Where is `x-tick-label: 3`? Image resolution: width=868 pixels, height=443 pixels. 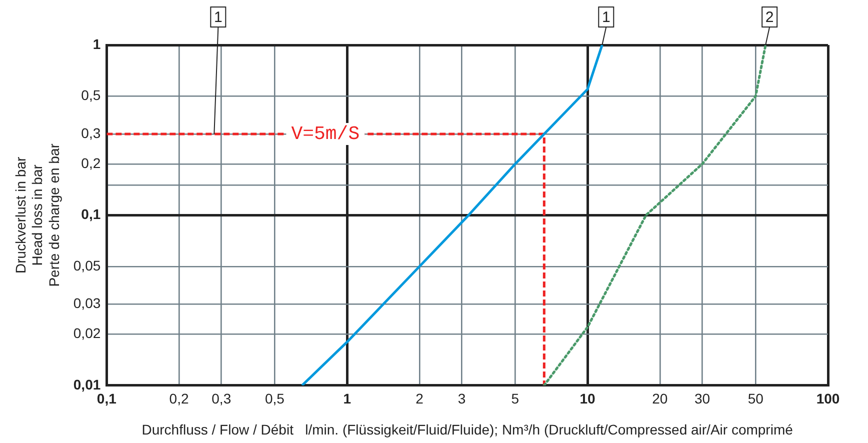
x-tick-label: 3 is located at coordinates (462, 398).